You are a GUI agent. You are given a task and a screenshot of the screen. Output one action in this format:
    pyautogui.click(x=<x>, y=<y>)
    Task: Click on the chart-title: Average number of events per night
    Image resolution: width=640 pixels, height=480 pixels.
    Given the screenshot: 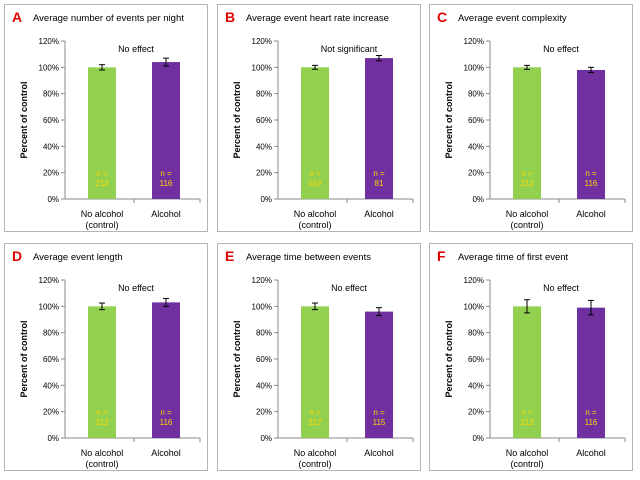 What is the action you would take?
    pyautogui.click(x=108, y=18)
    